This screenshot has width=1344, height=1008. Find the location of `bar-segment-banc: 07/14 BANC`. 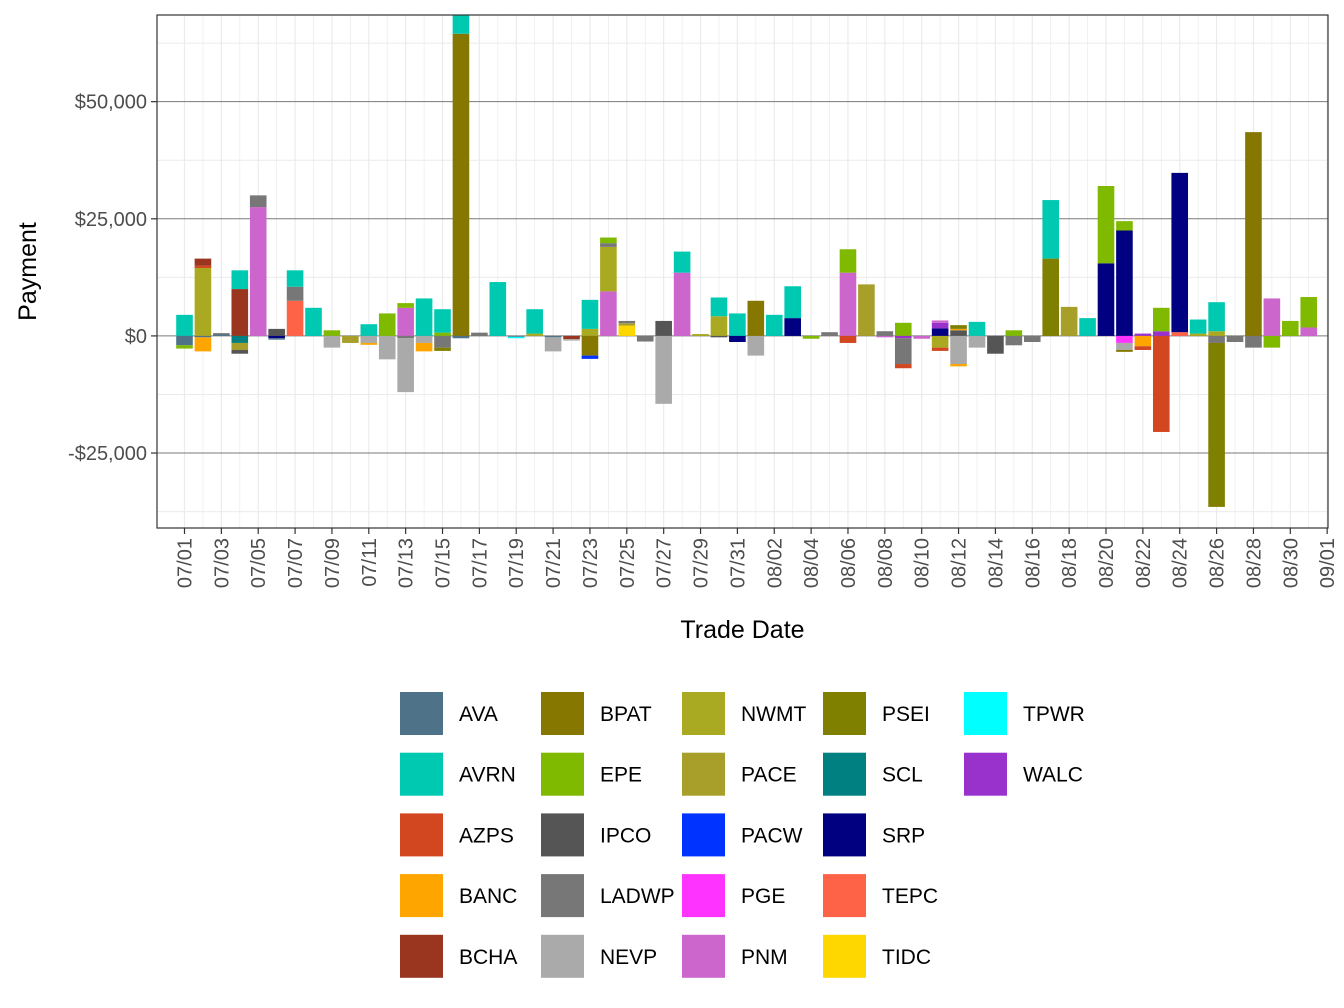

bar-segment-banc: 07/14 BANC is located at coordinates (424, 347).